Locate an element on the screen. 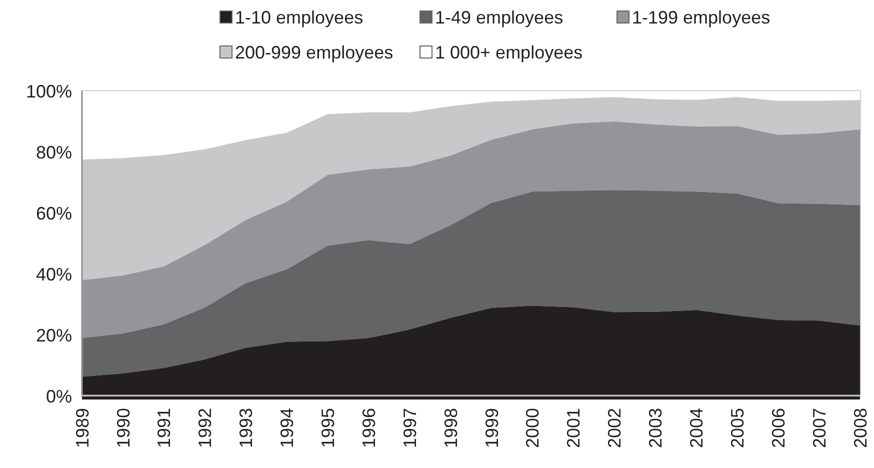 This screenshot has height=468, width=874. x-tick-label: 1997 is located at coordinates (410, 428).